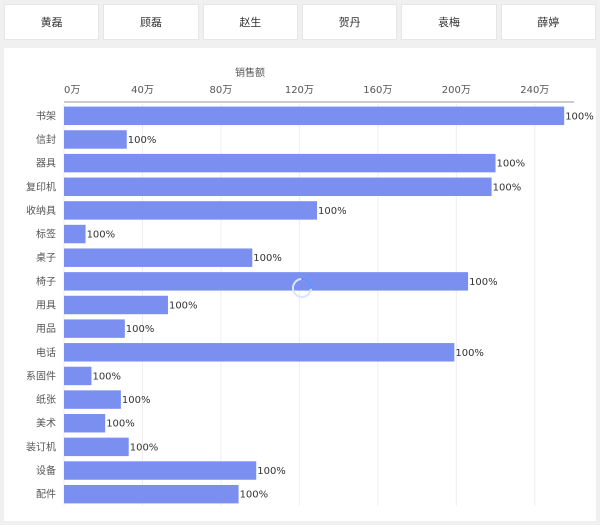 The width and height of the screenshot is (600, 525). Describe the element at coordinates (41, 210) in the screenshot. I see `y-category-label: 收纳具` at that location.